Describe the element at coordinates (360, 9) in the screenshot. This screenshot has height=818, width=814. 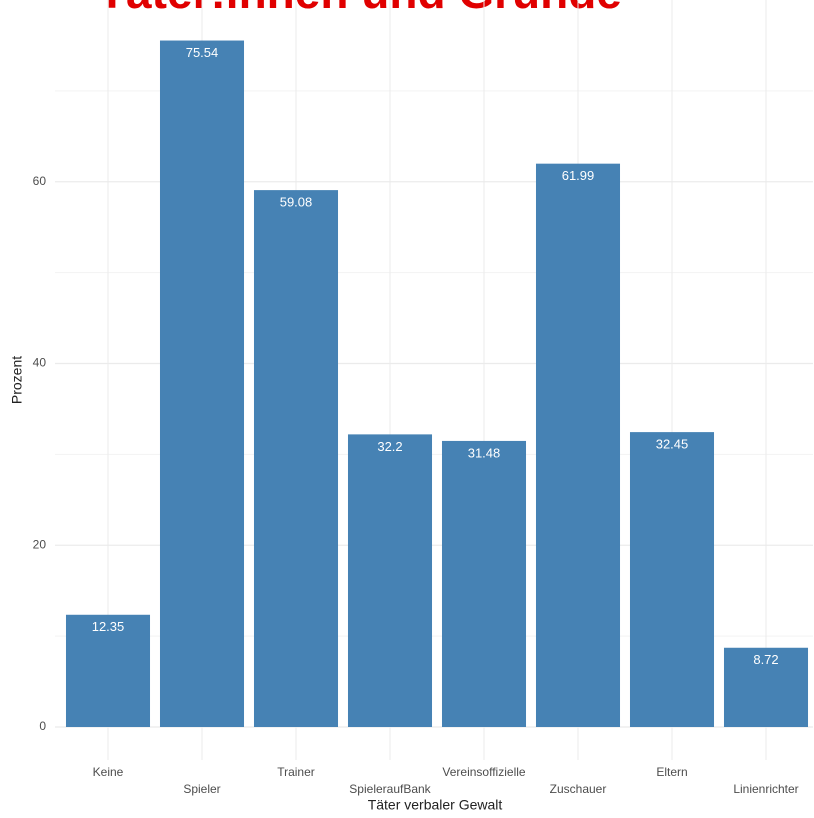
I see `chart-title: Täter:innen und Gründe` at that location.